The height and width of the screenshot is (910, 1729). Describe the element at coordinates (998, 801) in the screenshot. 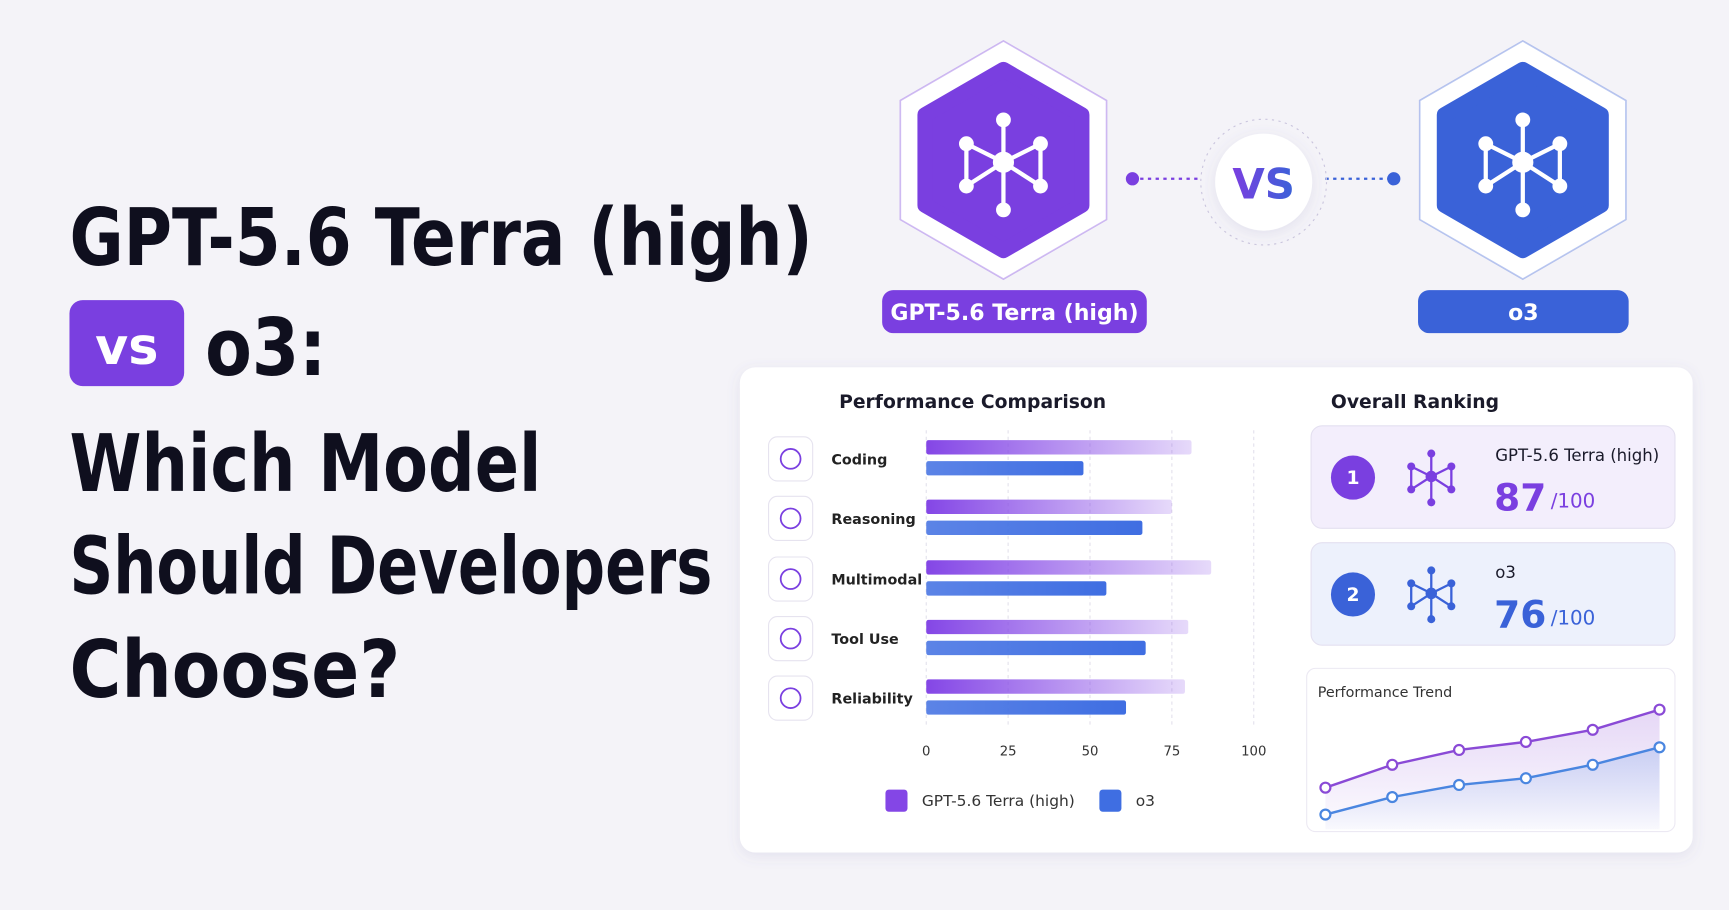

I see `legend-label: GPT-5.6 Terra (high)` at that location.